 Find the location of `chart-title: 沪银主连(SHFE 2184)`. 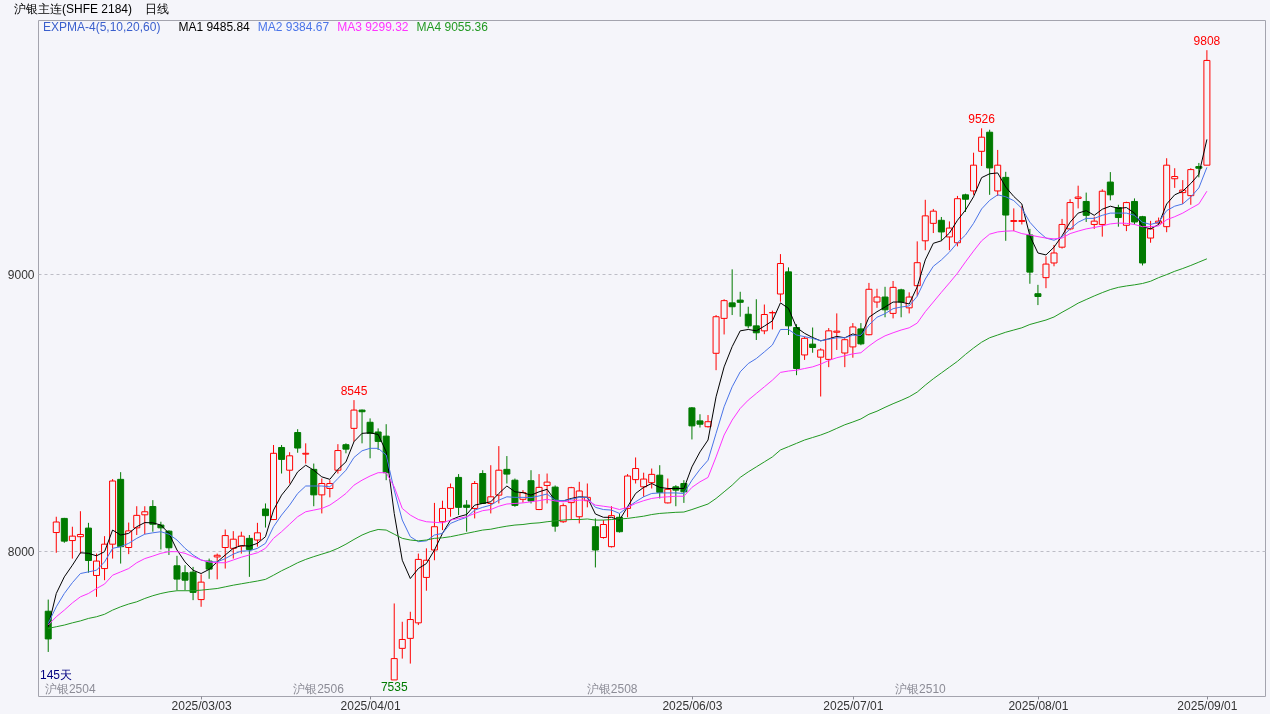

chart-title: 沪银主连(SHFE 2184) is located at coordinates (73, 9).